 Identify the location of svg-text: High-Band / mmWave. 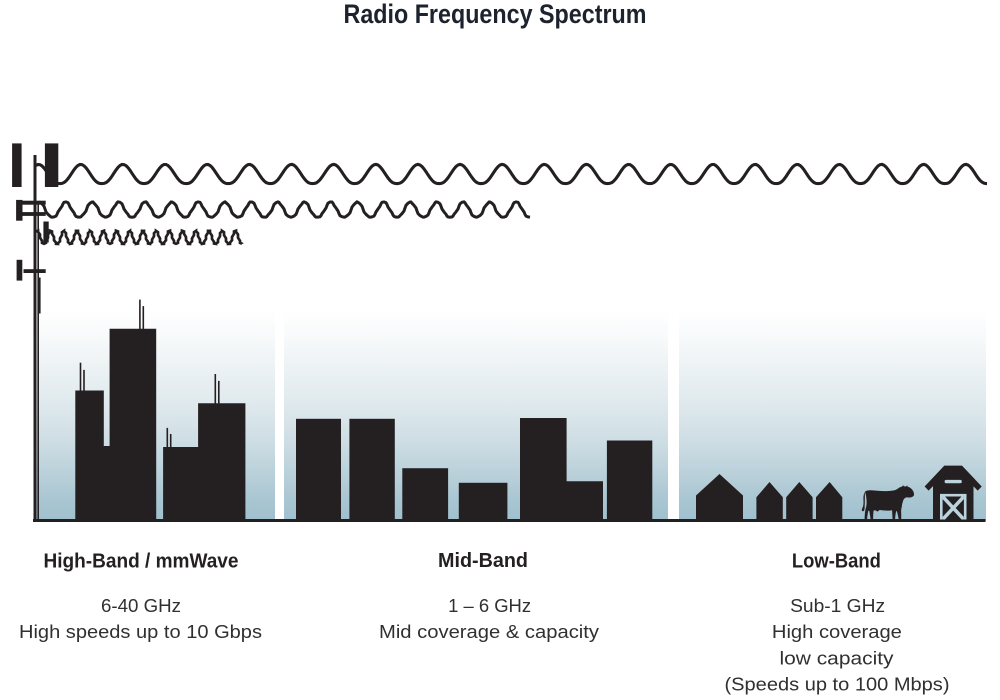
(141, 561).